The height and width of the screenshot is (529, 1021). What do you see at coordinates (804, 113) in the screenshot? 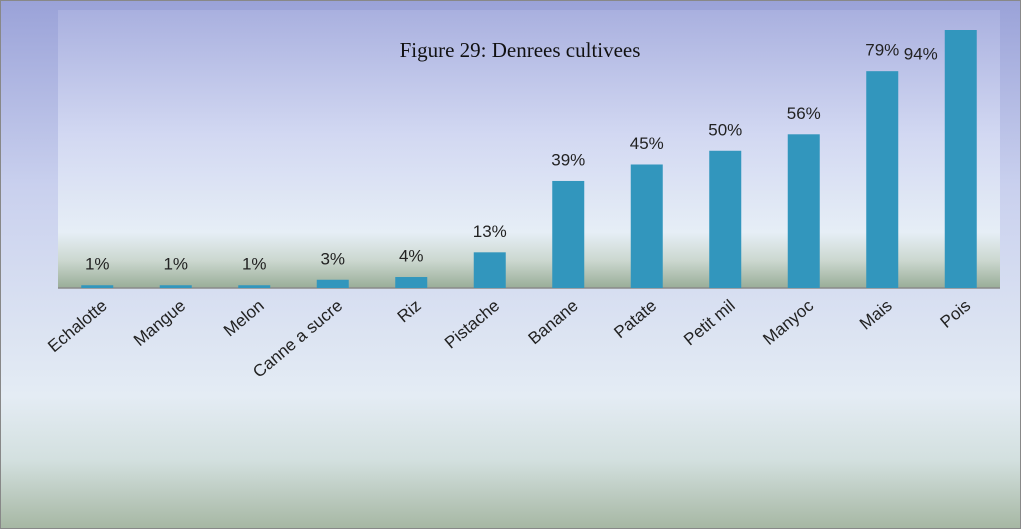
I see `data-label: 56%` at bounding box center [804, 113].